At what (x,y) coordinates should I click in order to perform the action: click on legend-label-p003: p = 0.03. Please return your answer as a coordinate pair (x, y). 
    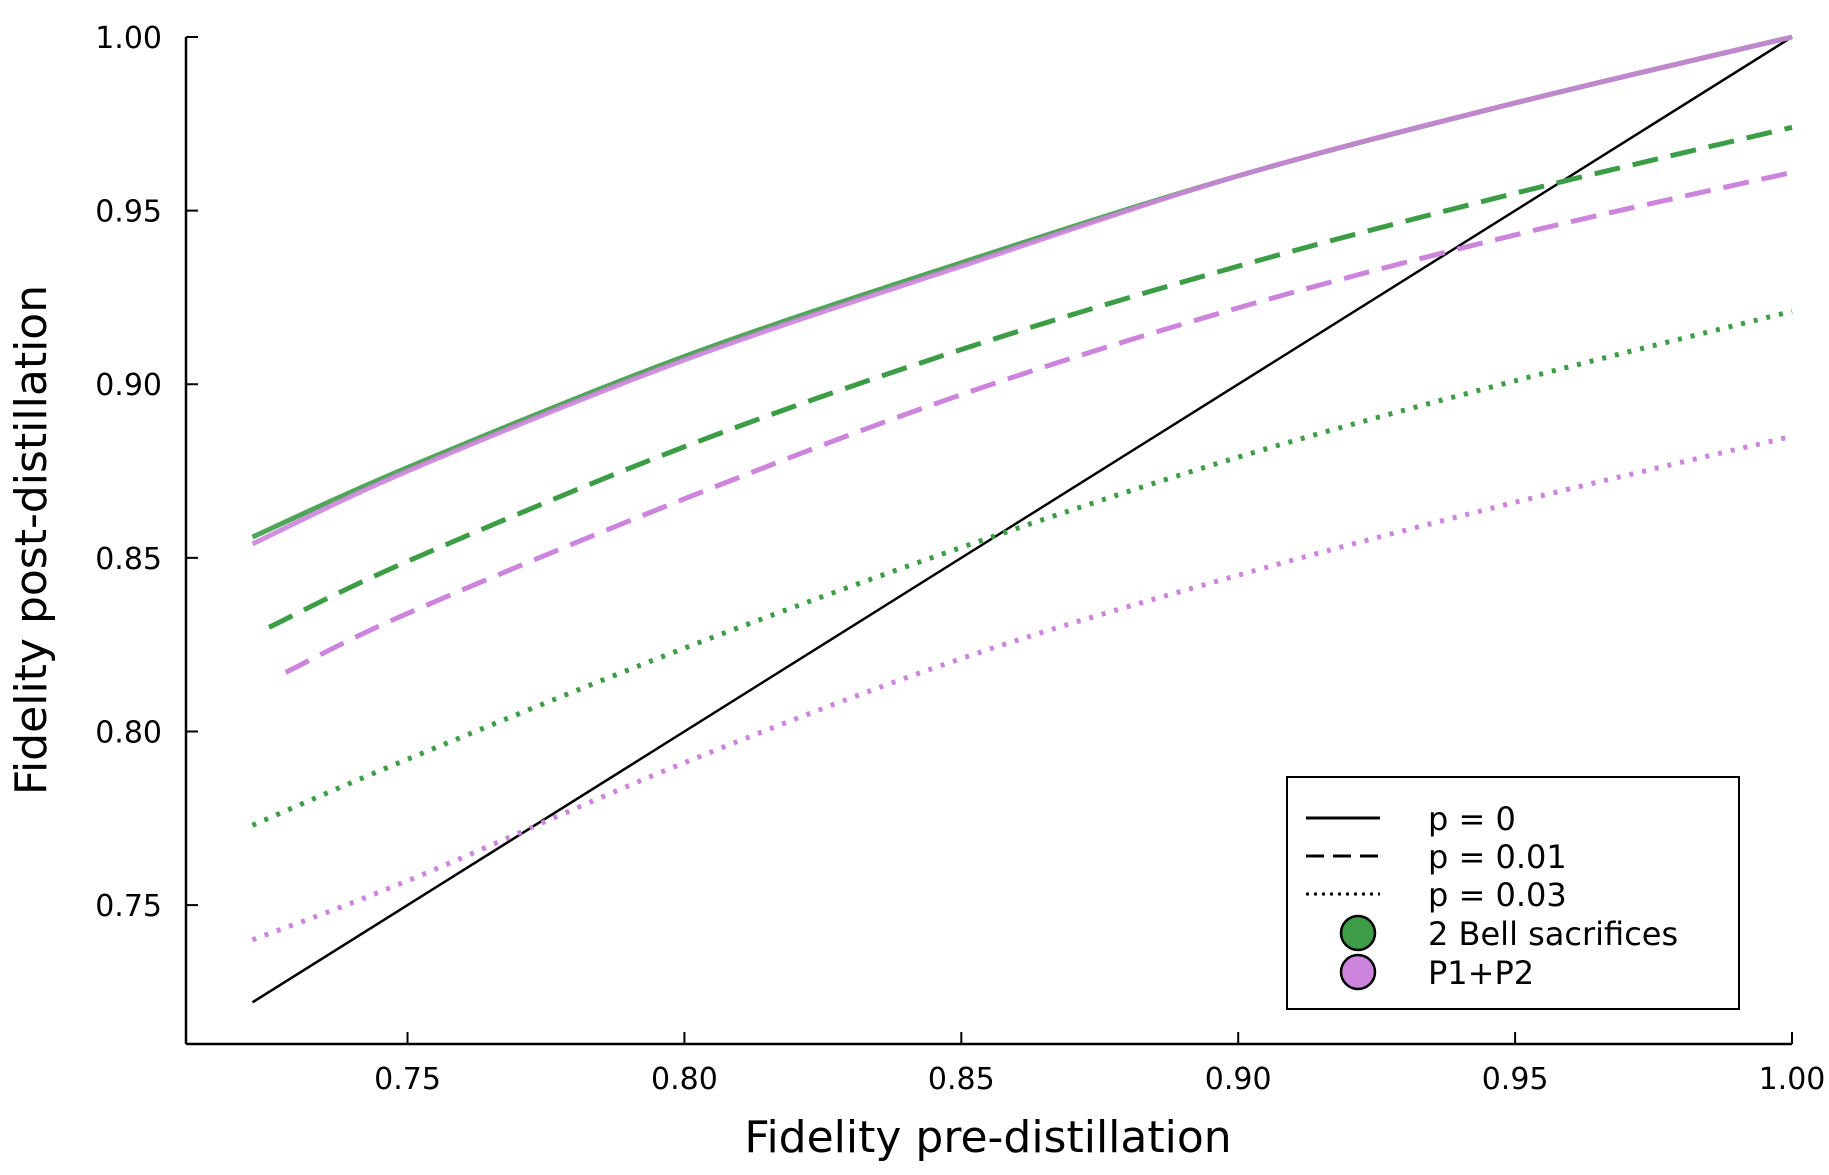
    Looking at the image, I should click on (1497, 895).